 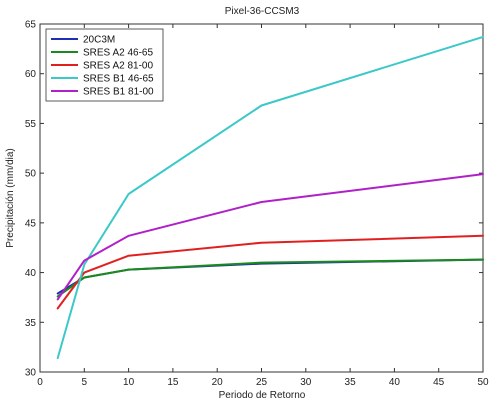 What do you see at coordinates (31, 223) in the screenshot?
I see `y-tick-label: 45` at bounding box center [31, 223].